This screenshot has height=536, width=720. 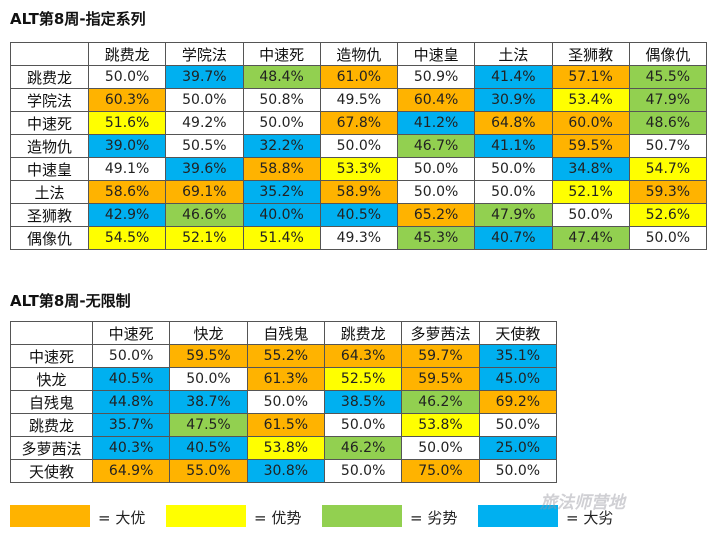 What do you see at coordinates (204, 123) in the screenshot?
I see `winrate-cell: 49.2%` at bounding box center [204, 123].